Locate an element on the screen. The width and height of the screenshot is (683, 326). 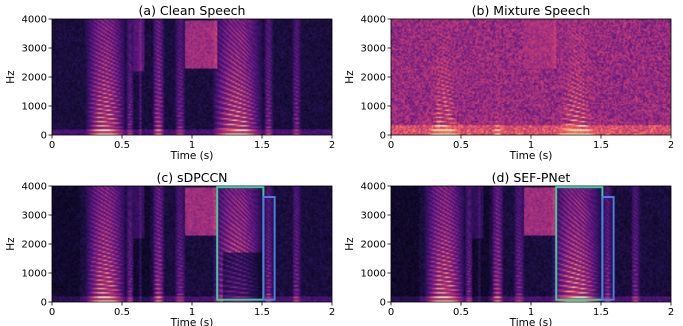
panel-title: (a) Clean Speech is located at coordinates (192, 10).